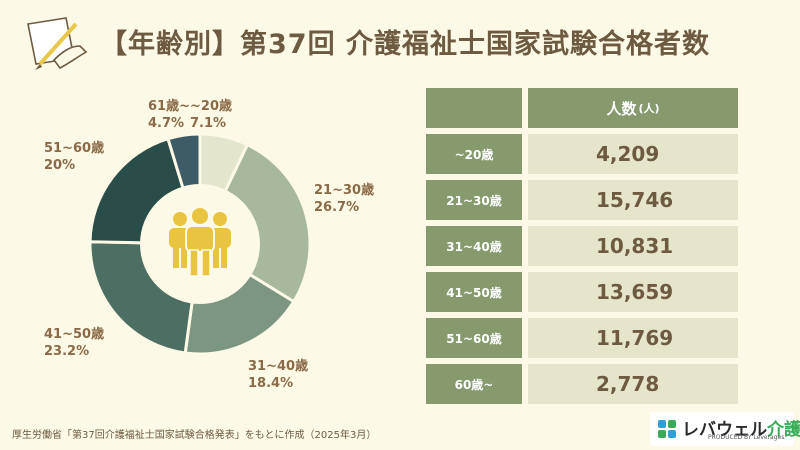 This screenshot has width=800, height=450. I want to click on brand-logo: レバウェル介護 PRODUCED BY Leverages, so click(725, 429).